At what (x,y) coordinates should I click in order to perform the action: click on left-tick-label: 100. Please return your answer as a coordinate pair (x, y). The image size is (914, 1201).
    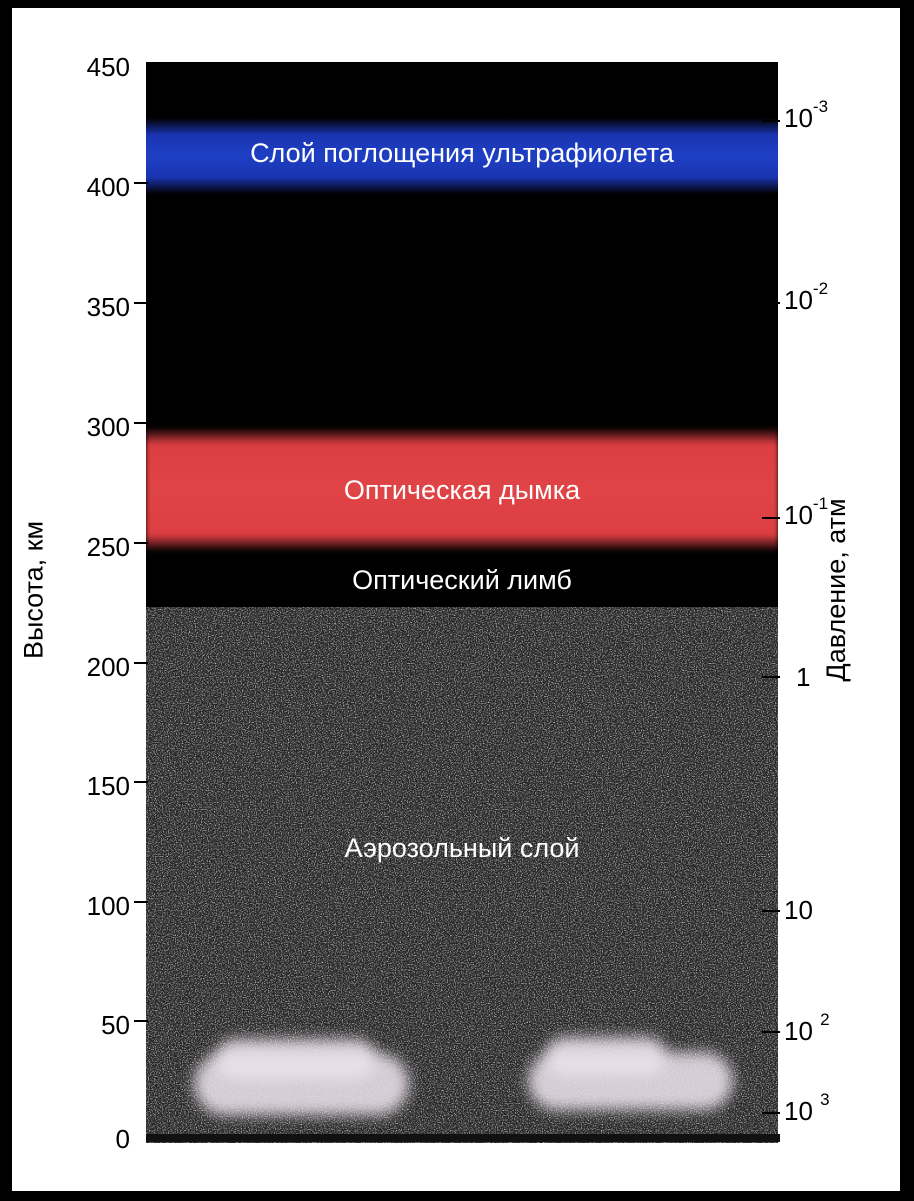
    Looking at the image, I should click on (108, 906).